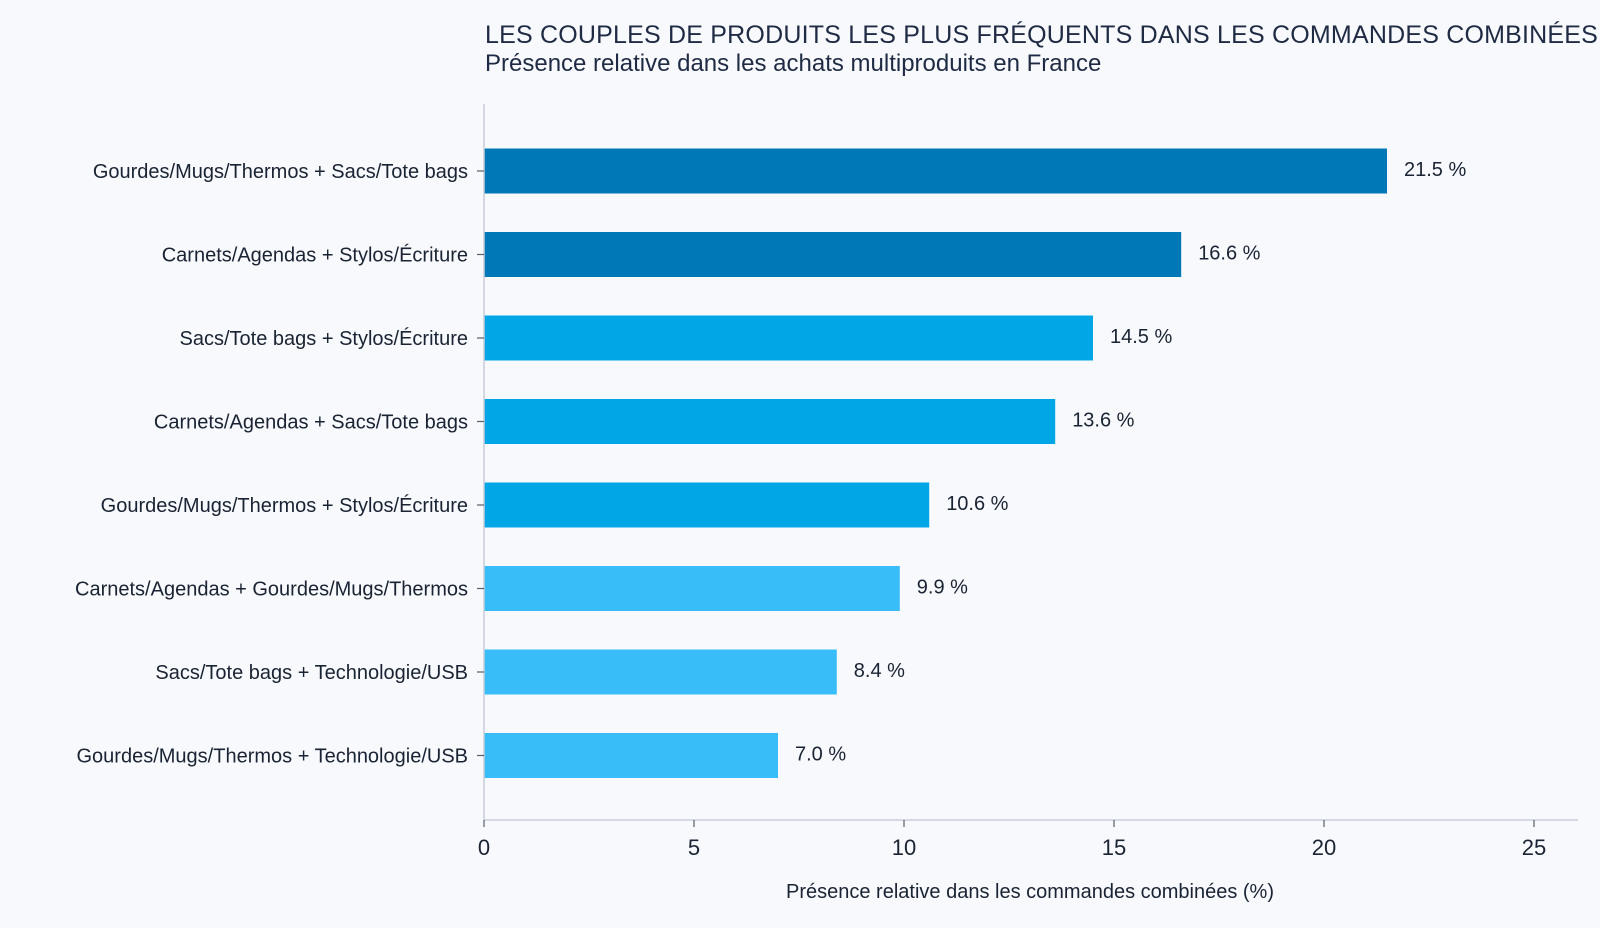 Image resolution: width=1600 pixels, height=928 pixels. I want to click on category-label: Sacs/Tote bags + Technologie/USB, so click(311, 673).